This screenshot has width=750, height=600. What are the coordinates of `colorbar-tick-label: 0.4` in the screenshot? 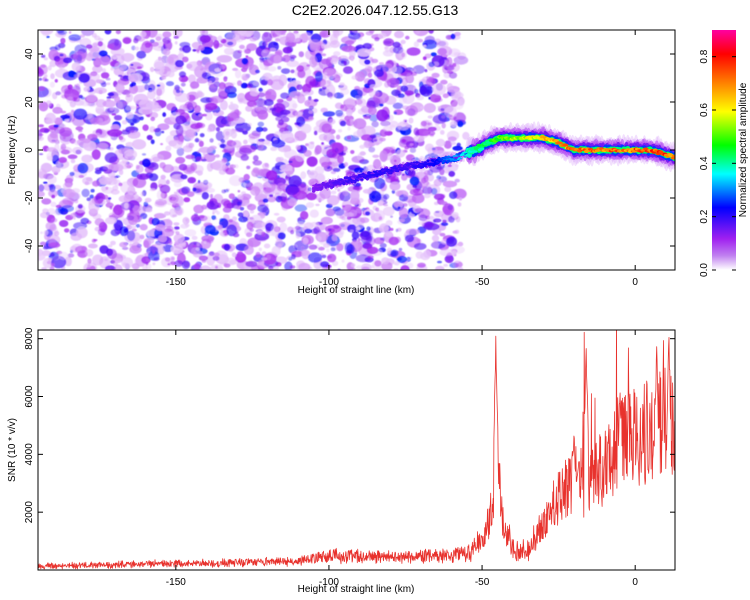 It's located at (704, 163).